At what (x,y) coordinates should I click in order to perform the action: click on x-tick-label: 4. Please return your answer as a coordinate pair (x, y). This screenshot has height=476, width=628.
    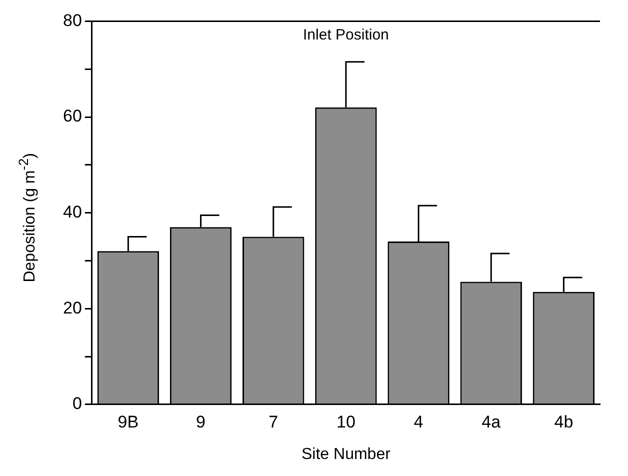
    Looking at the image, I should click on (419, 422).